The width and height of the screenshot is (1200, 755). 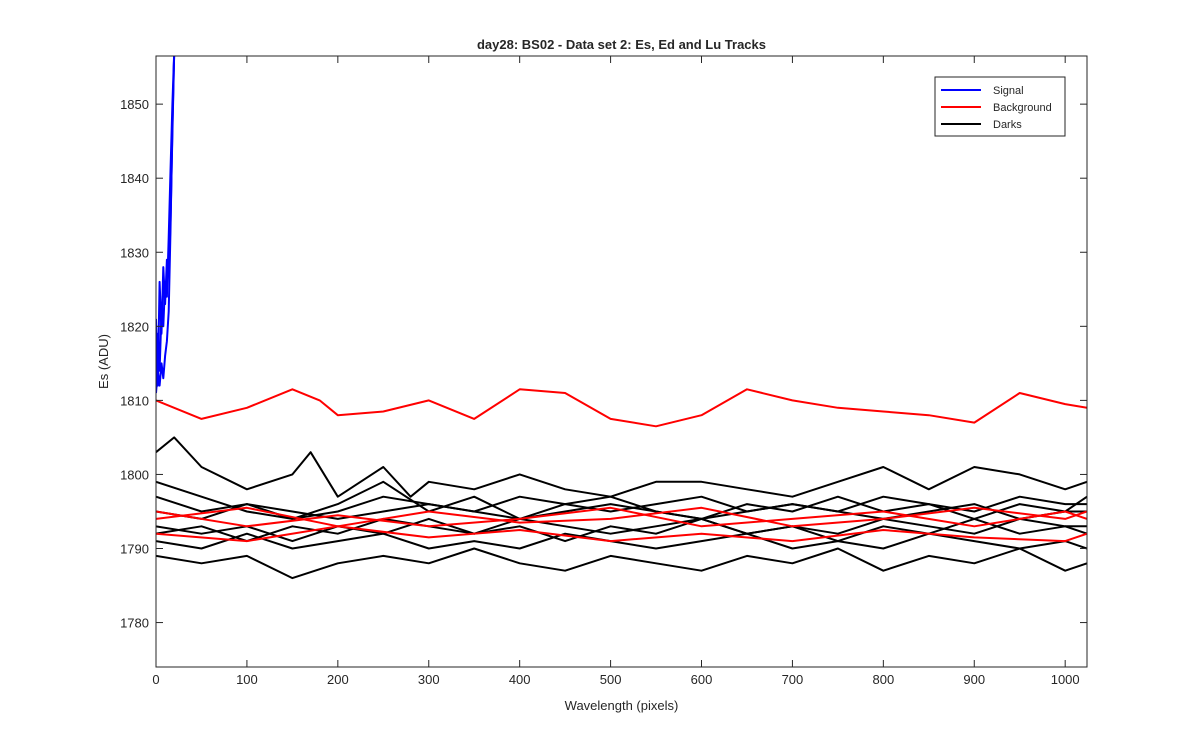 What do you see at coordinates (134, 252) in the screenshot?
I see `y-tick-label: 1830` at bounding box center [134, 252].